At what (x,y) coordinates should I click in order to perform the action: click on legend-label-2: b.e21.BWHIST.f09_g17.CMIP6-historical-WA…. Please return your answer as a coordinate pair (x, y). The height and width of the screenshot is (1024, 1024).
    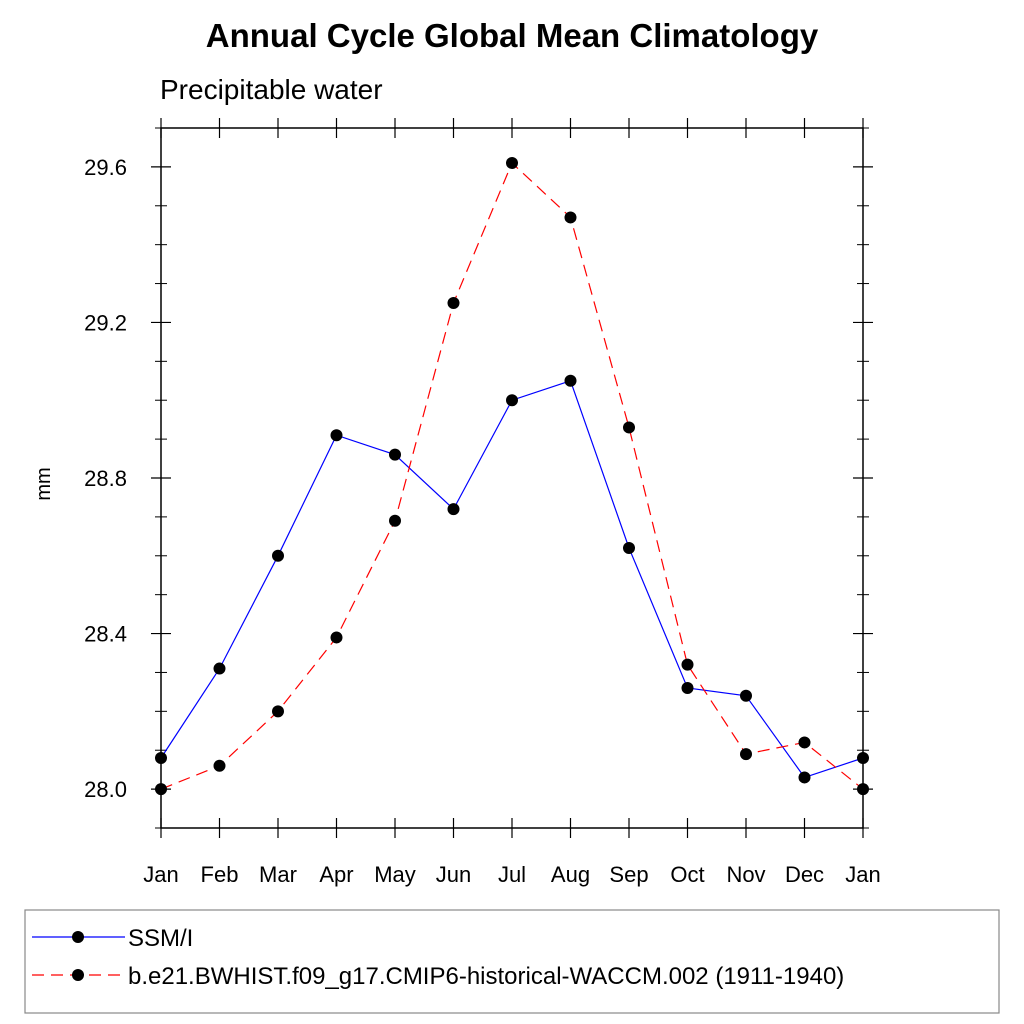
    Looking at the image, I should click on (486, 976).